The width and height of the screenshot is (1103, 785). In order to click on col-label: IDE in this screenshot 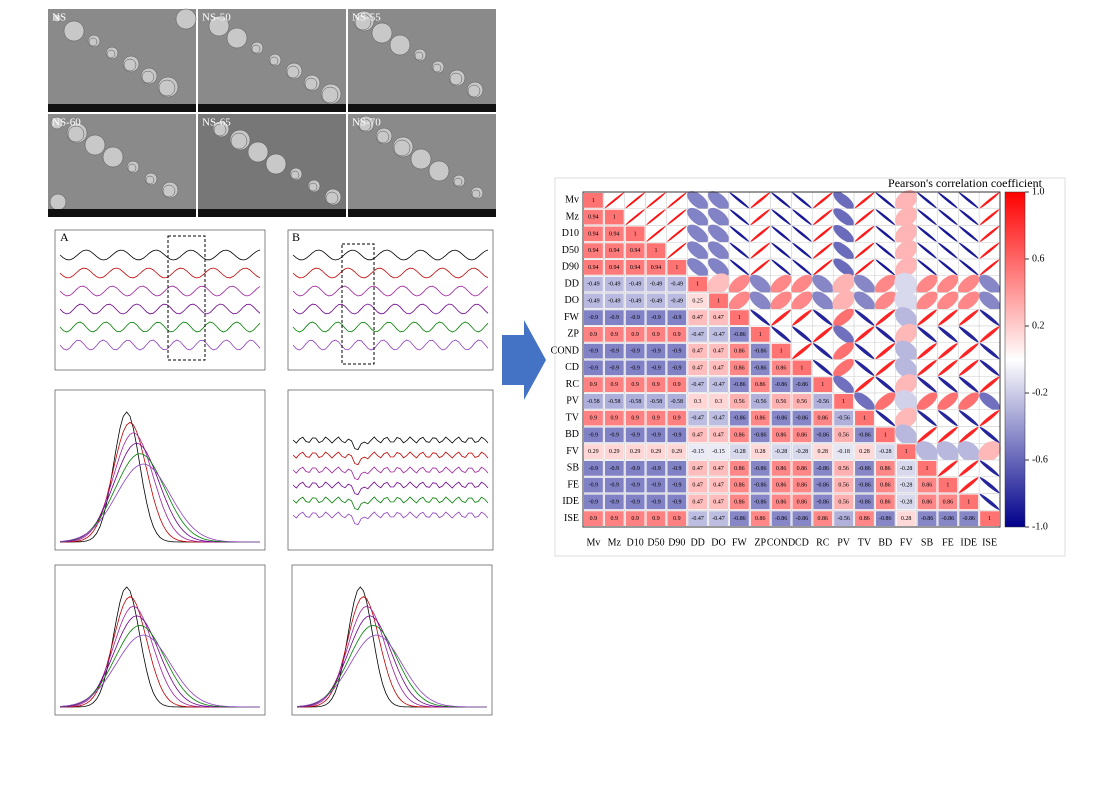, I will do `click(968, 542)`.